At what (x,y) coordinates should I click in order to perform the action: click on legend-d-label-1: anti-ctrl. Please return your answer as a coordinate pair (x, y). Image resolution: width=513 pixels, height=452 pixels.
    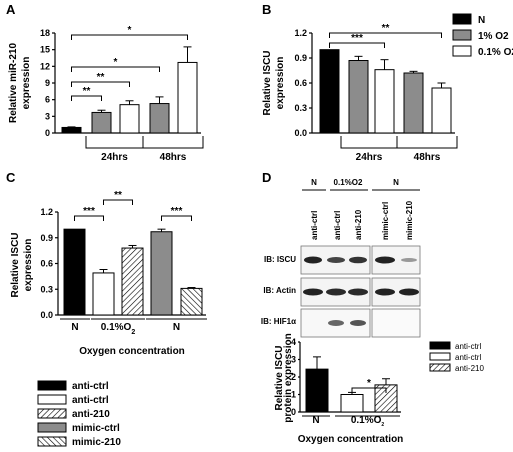
    Looking at the image, I should click on (468, 346).